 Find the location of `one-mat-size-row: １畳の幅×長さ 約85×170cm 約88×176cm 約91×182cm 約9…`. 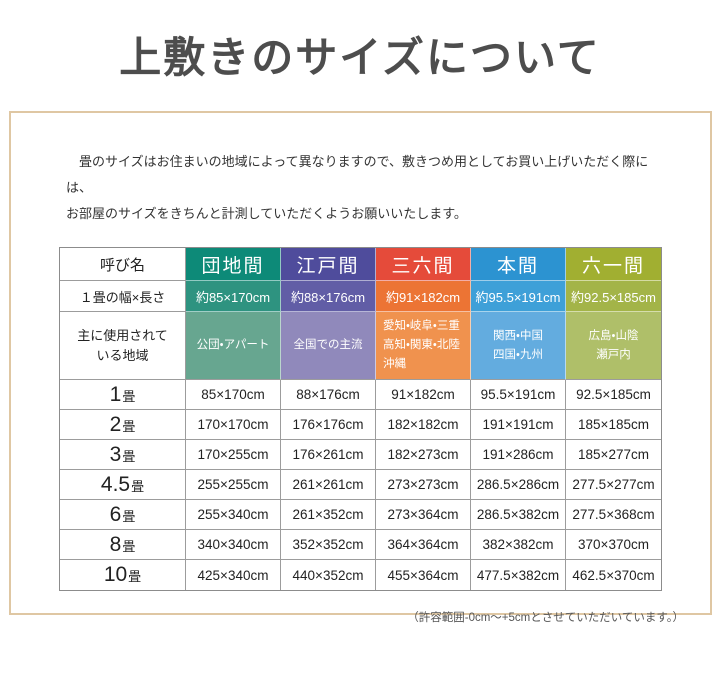

one-mat-size-row: １畳の幅×長さ 約85×170cm 約88×176cm 約91×182cm 約9… is located at coordinates (360, 297).